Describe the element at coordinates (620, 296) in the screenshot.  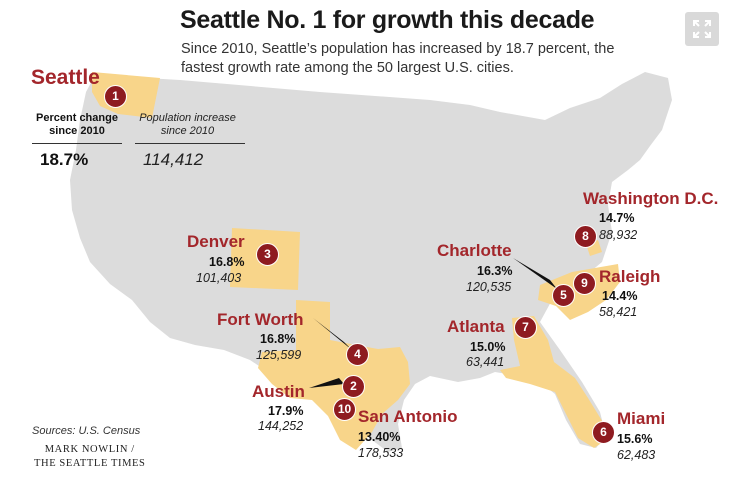
I see `city-percent-raleigh: 14.4%` at that location.